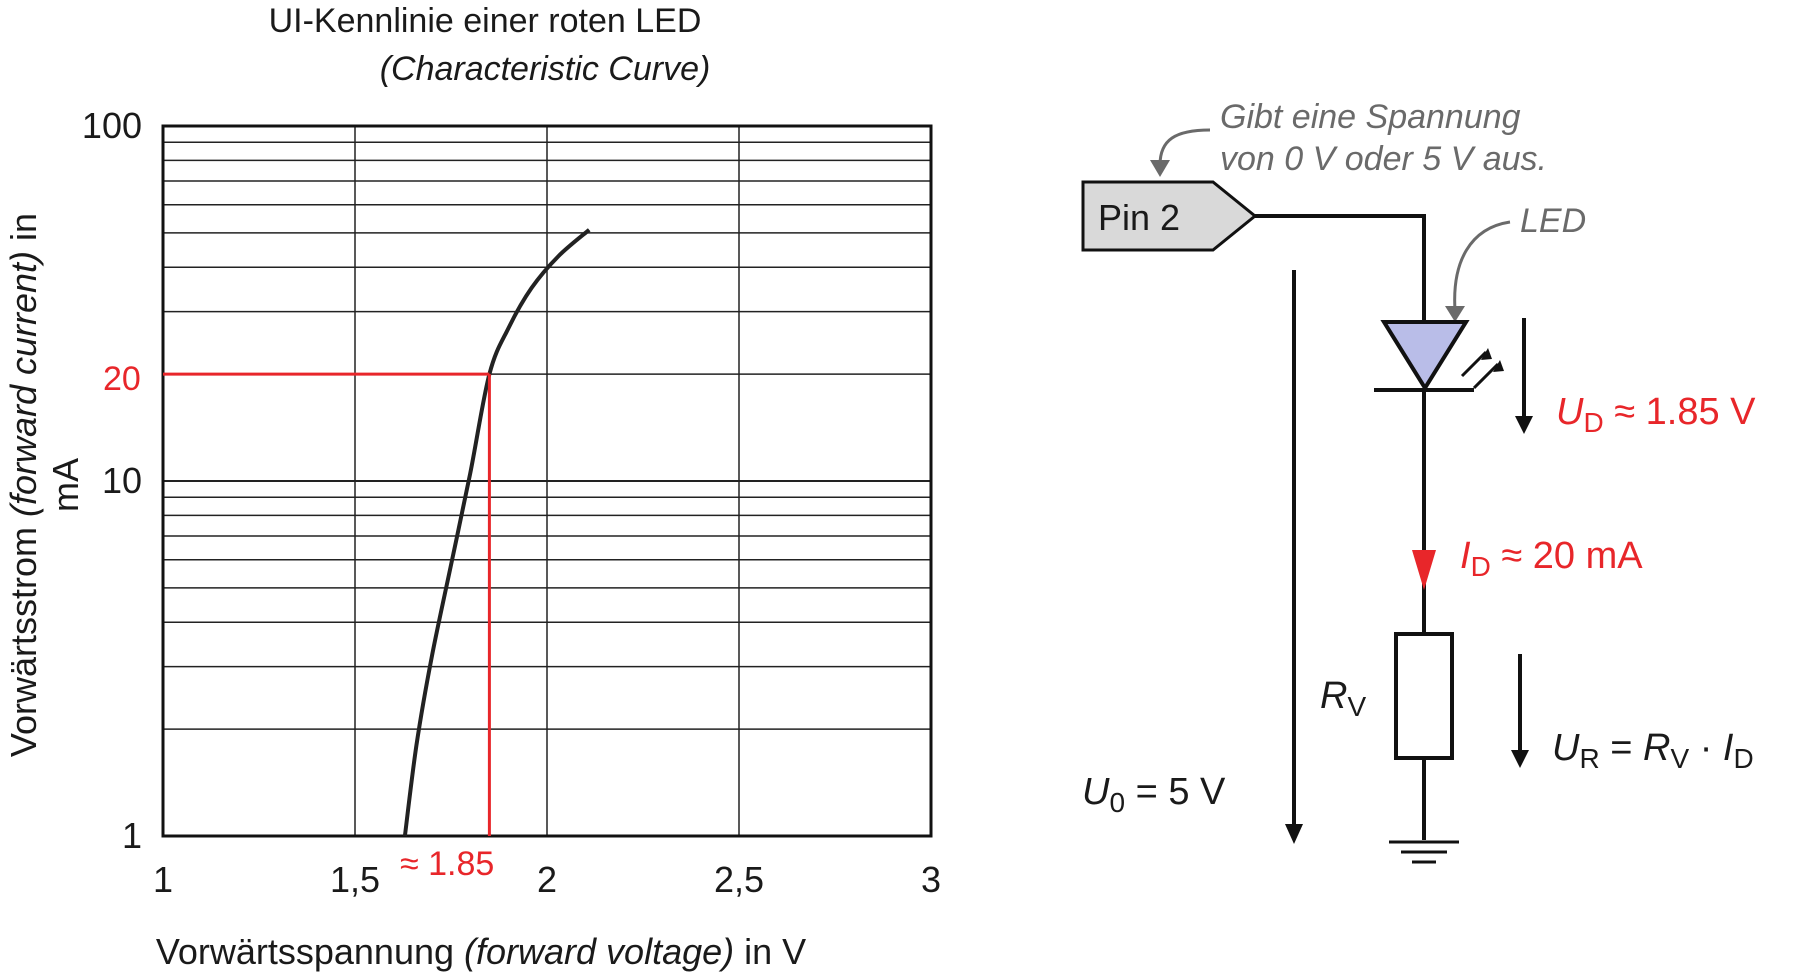 The image size is (1813, 979). What do you see at coordinates (1570, 412) in the screenshot?
I see `ud-symbol: U` at bounding box center [1570, 412].